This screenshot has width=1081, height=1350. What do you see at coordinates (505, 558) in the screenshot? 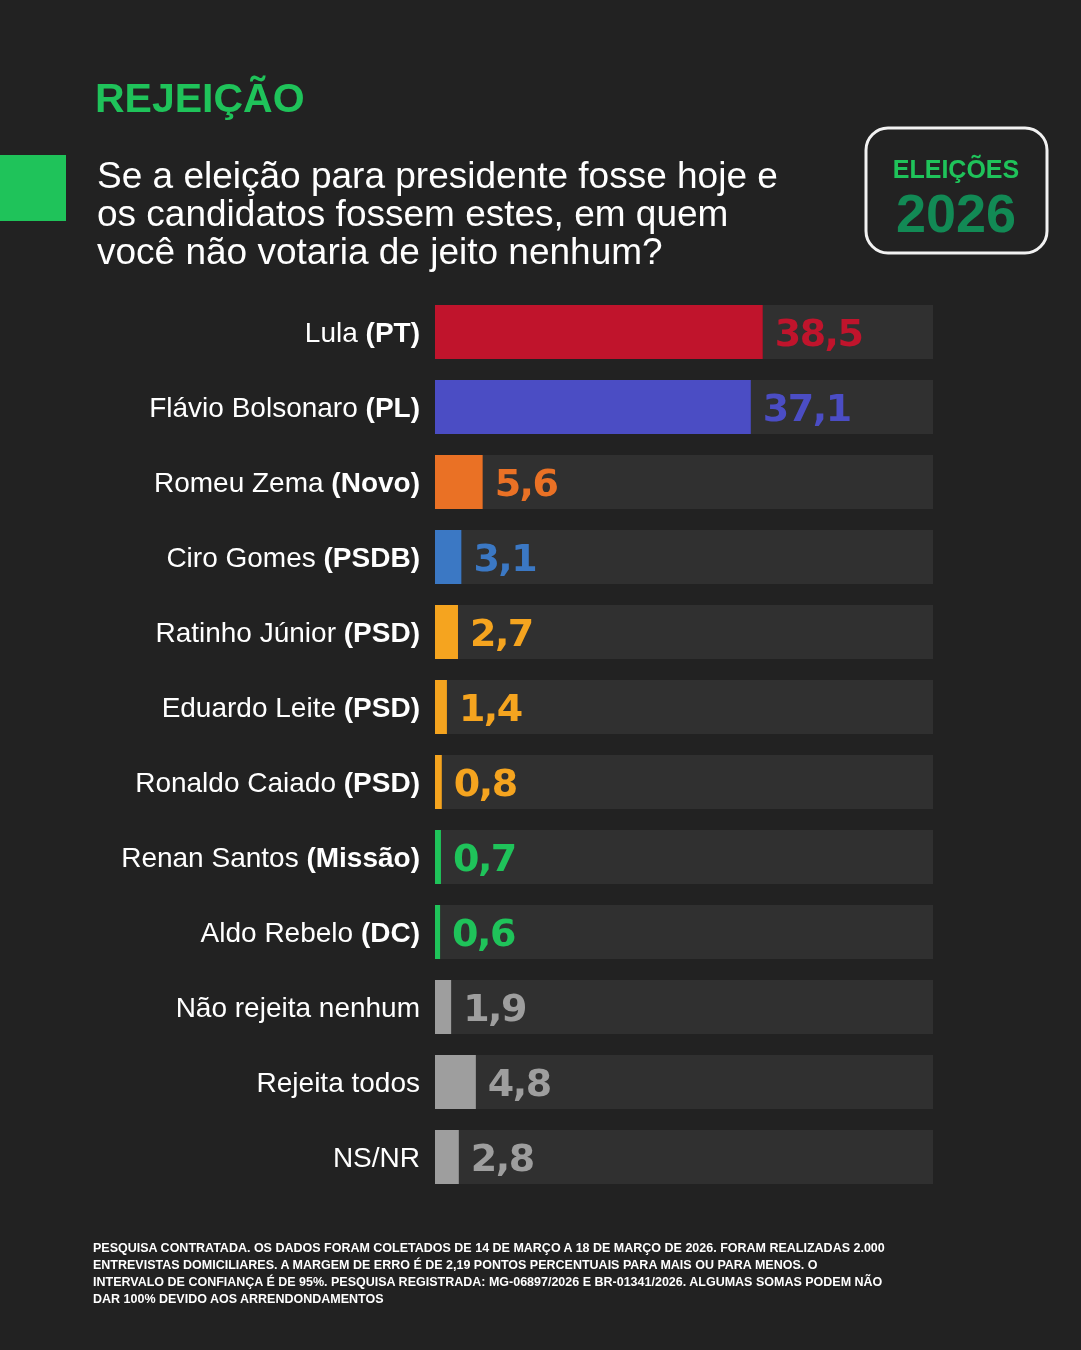
I see `data-label: 3,1` at bounding box center [505, 558].